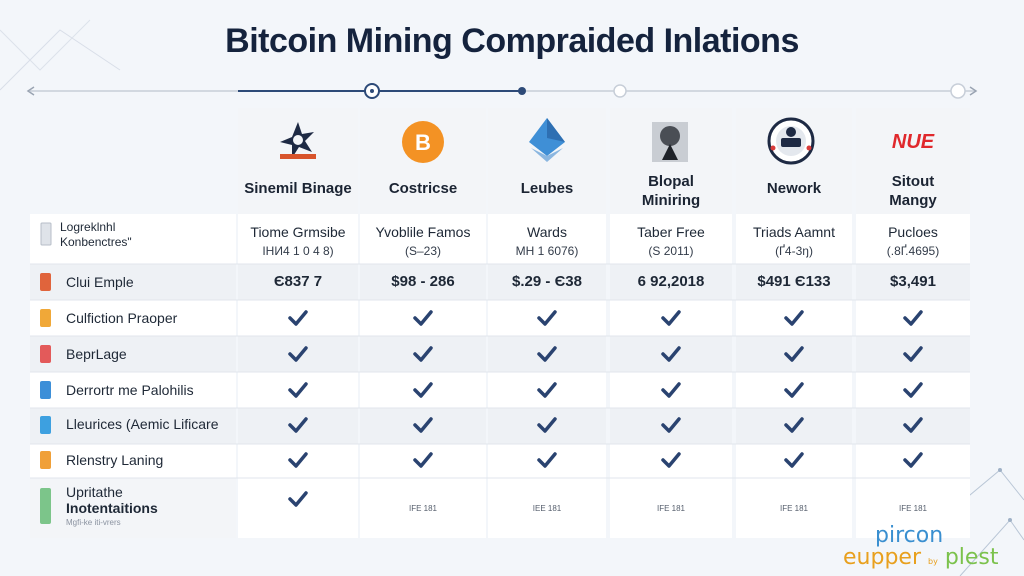  What do you see at coordinates (791, 141) in the screenshot?
I see `round-emblem-icon` at bounding box center [791, 141].